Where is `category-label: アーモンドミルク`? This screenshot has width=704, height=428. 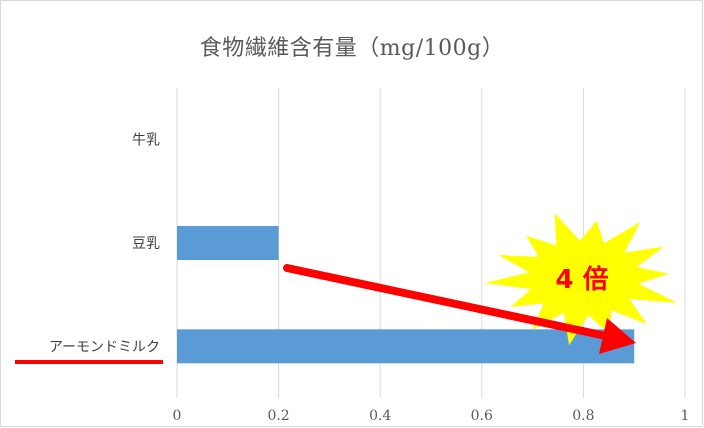 category-label: アーモンドミルク is located at coordinates (104, 347).